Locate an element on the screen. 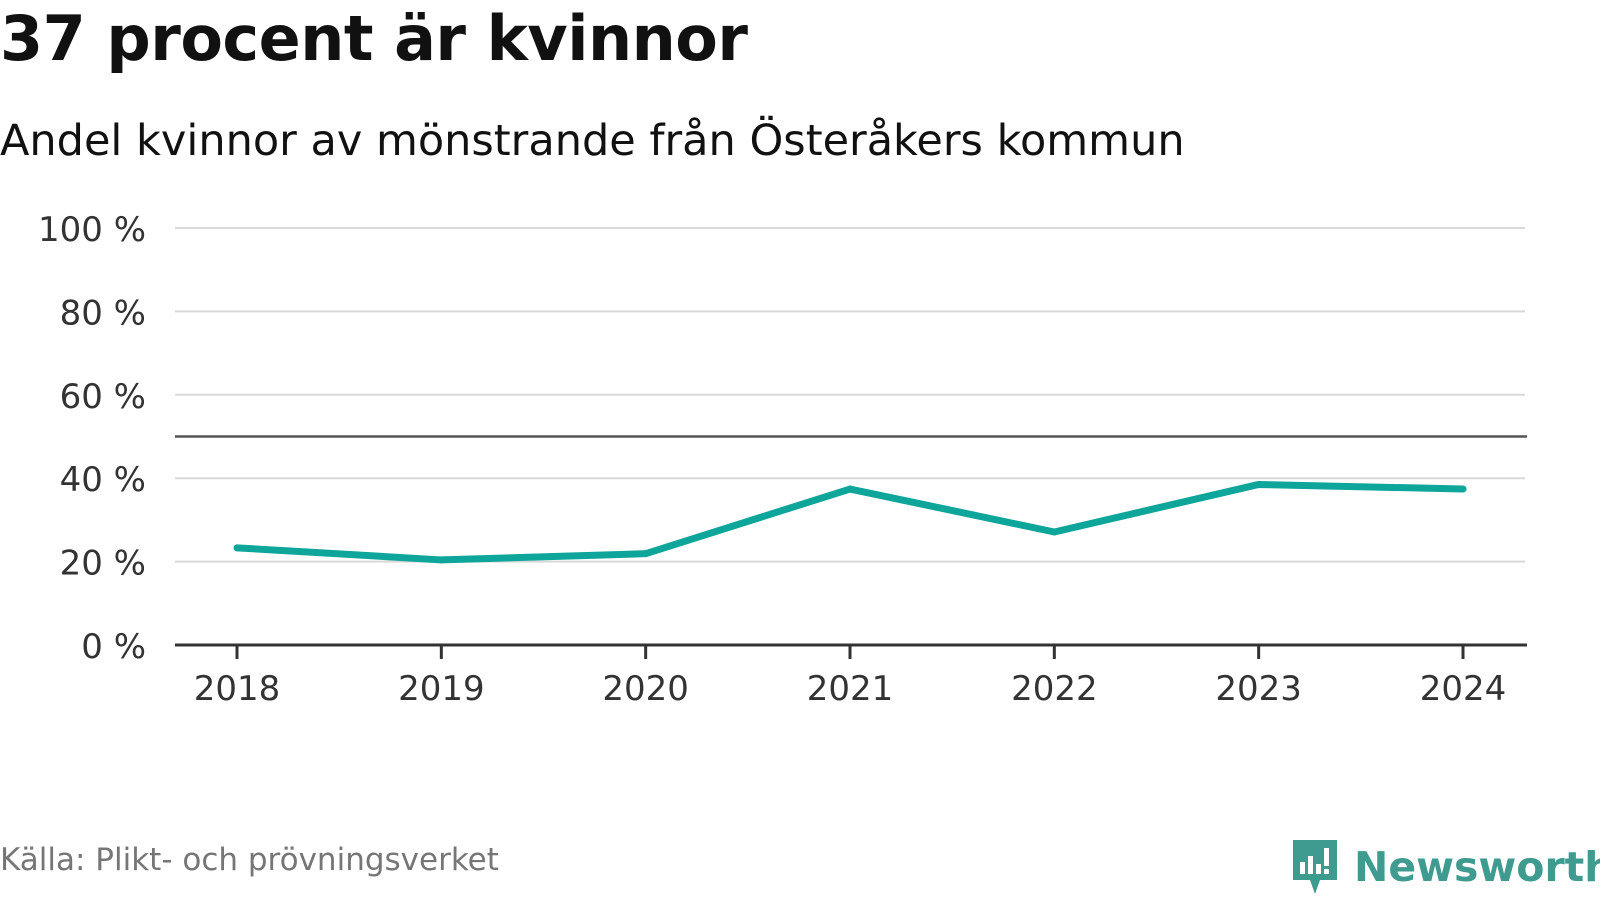 Image resolution: width=1600 pixels, height=900 pixels. y-tick-label: 40 % is located at coordinates (103, 480).